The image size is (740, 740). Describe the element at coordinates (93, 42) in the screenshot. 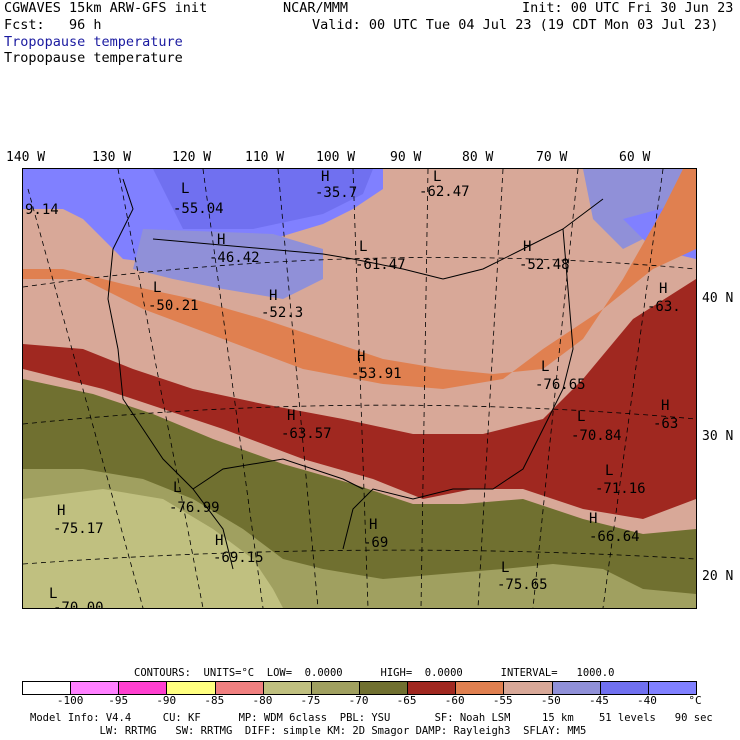

I see `field-title-1: Tropopause temperature` at that location.